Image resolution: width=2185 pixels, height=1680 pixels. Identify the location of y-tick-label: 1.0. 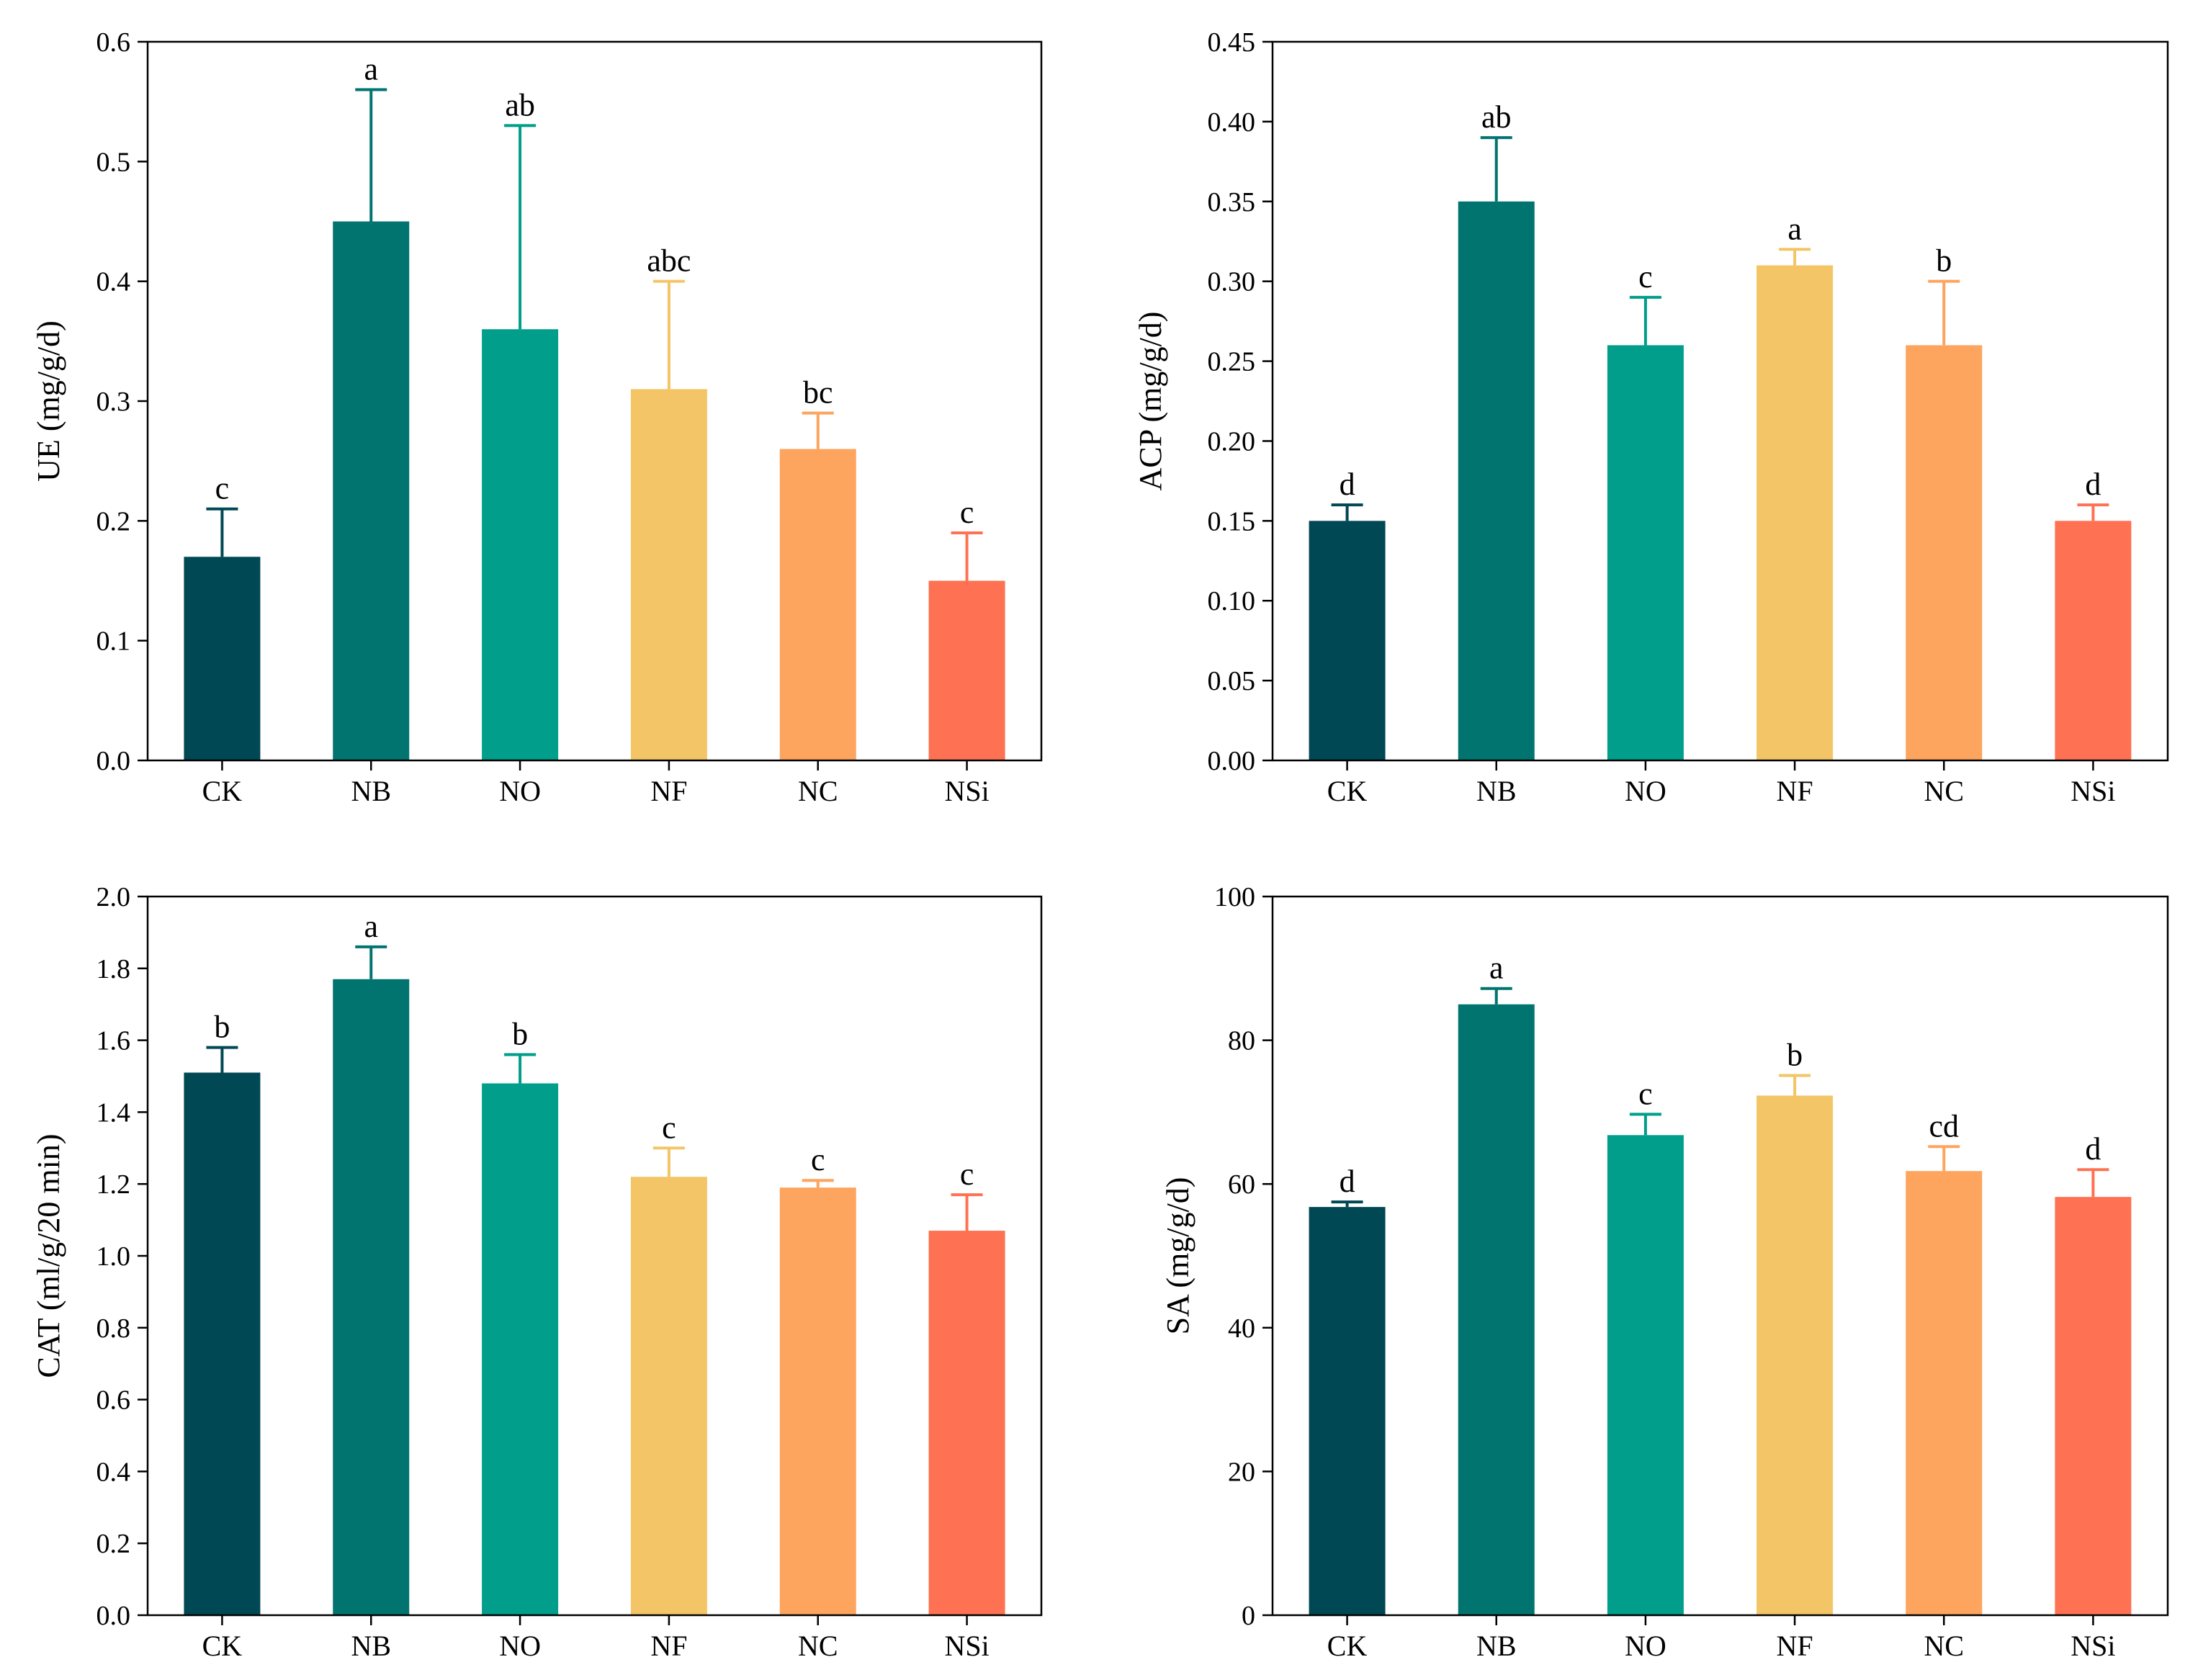
(114, 1256).